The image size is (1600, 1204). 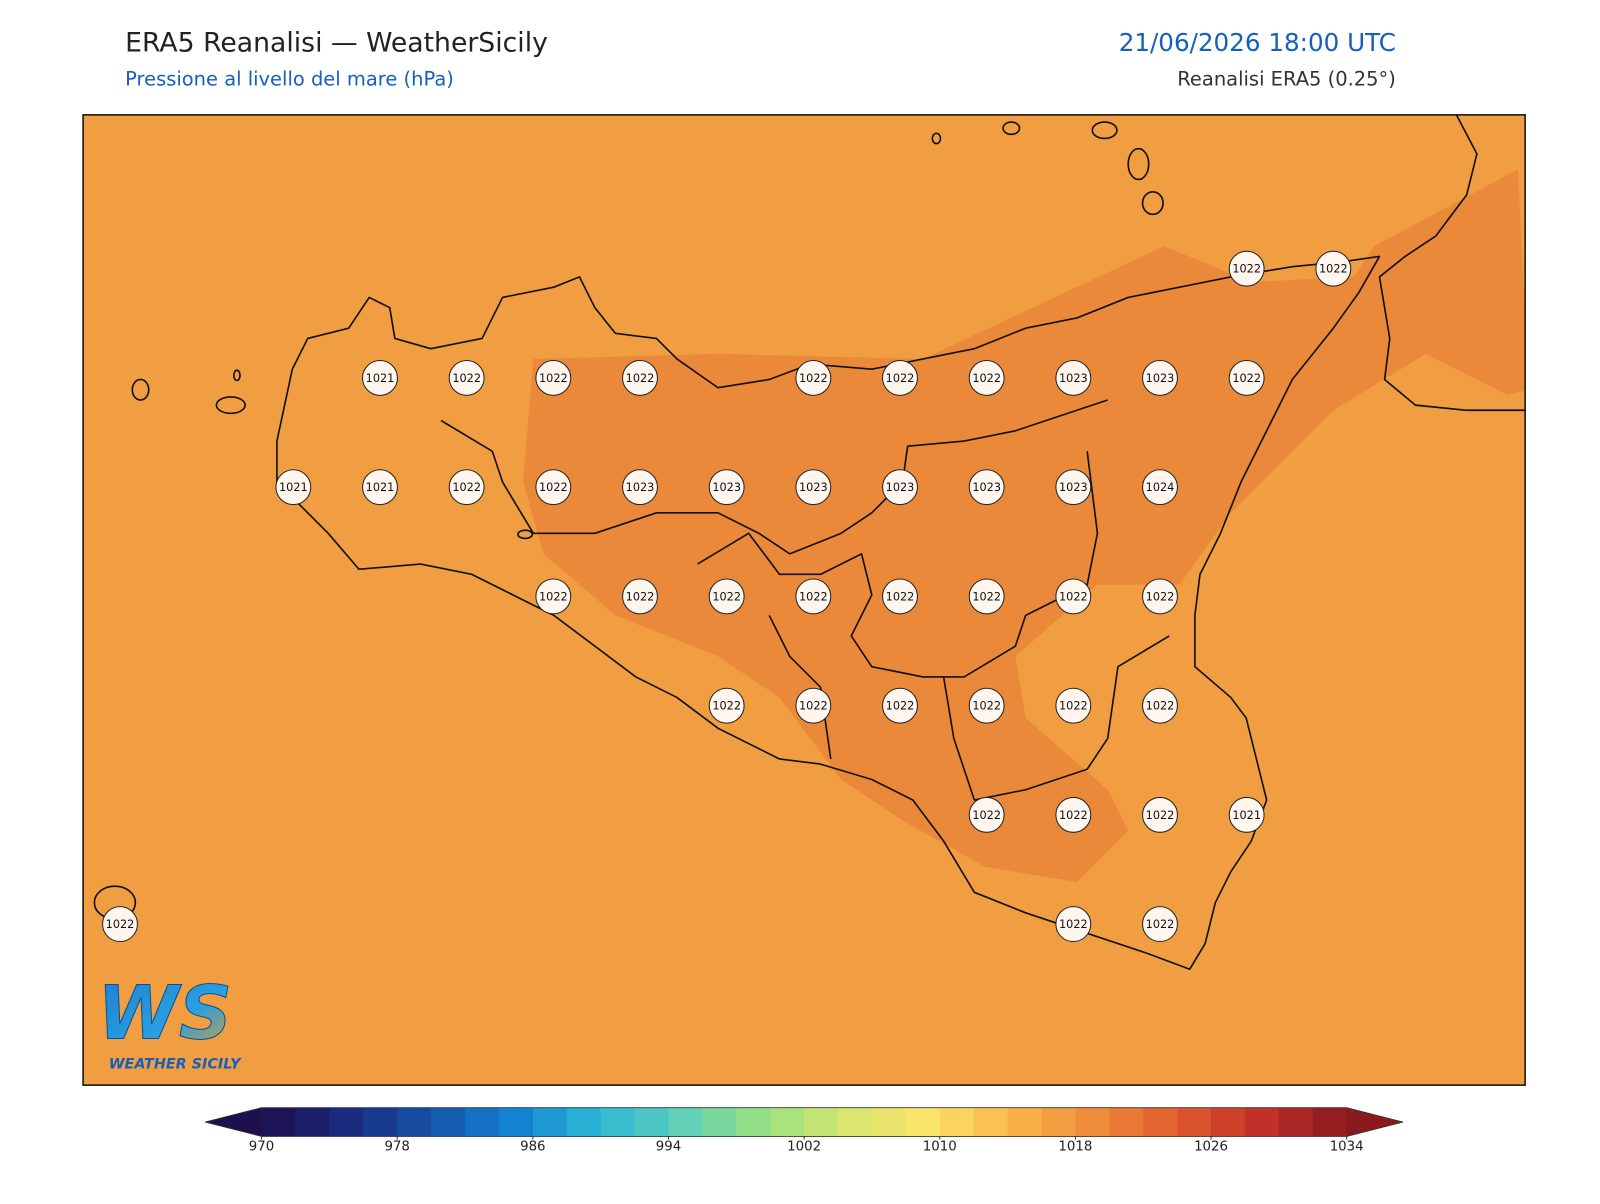 What do you see at coordinates (1286, 79) in the screenshot?
I see `source: Reanalisi ERA5 (0.25°)` at bounding box center [1286, 79].